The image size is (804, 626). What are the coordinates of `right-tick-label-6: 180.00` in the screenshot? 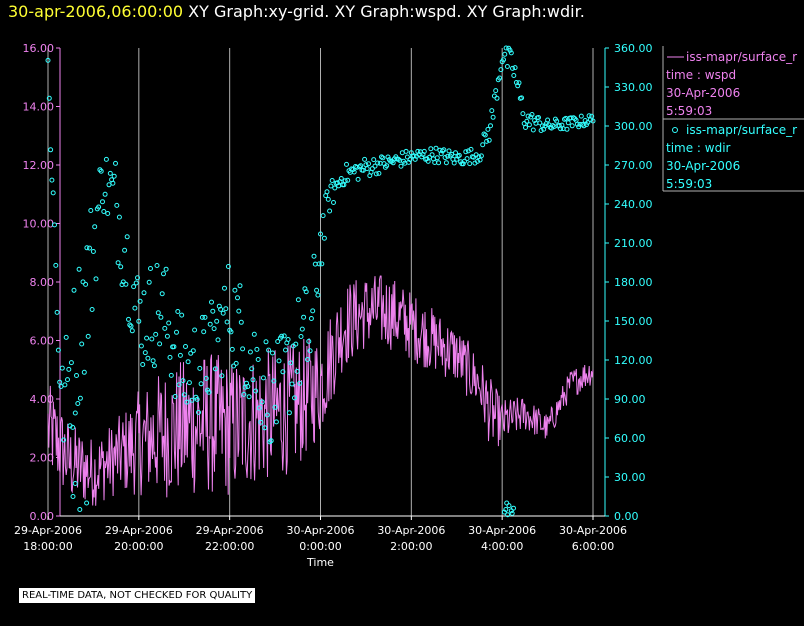 It's located at (633, 282).